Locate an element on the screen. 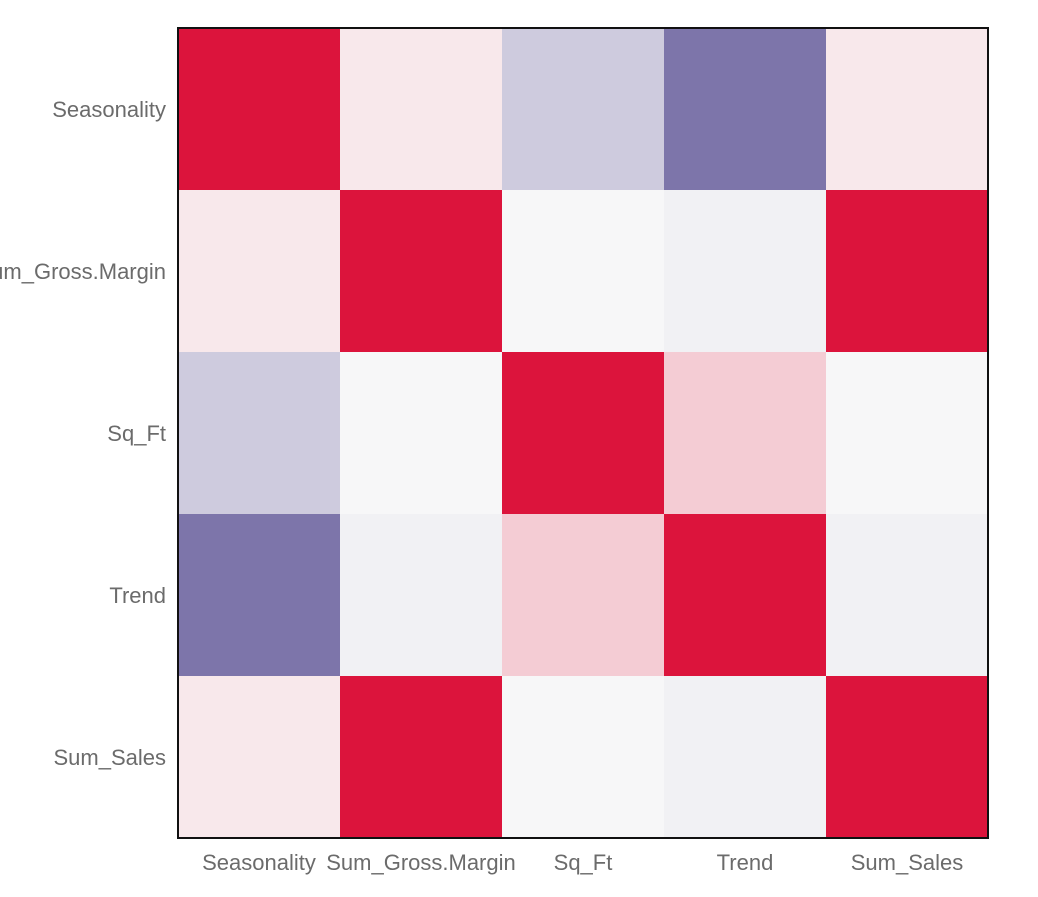  y-tick-label: Seasonality is located at coordinates (109, 109).